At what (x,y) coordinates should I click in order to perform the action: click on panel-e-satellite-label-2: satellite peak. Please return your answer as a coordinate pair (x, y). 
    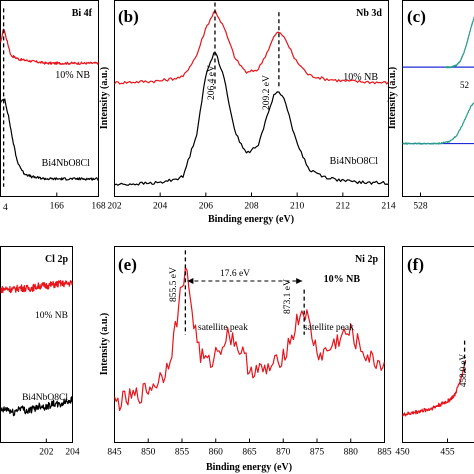
    Looking at the image, I should click on (329, 328).